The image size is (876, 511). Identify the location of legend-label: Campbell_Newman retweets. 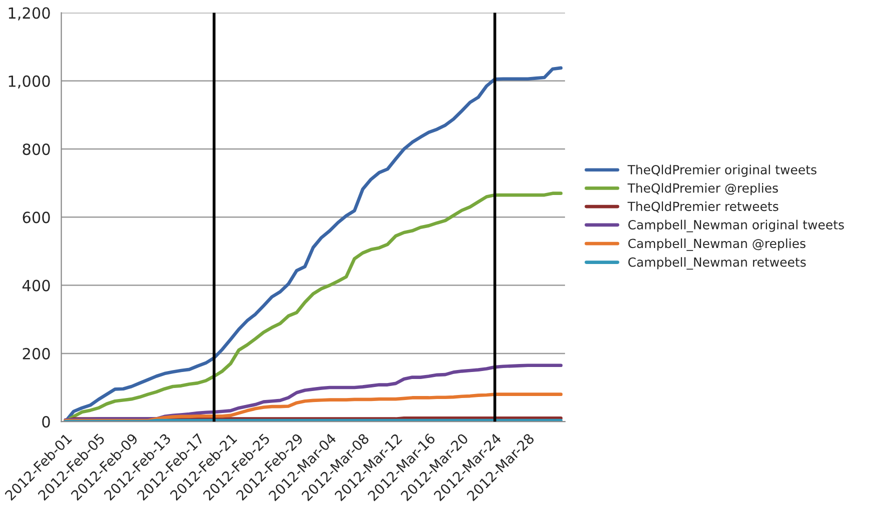
(717, 263).